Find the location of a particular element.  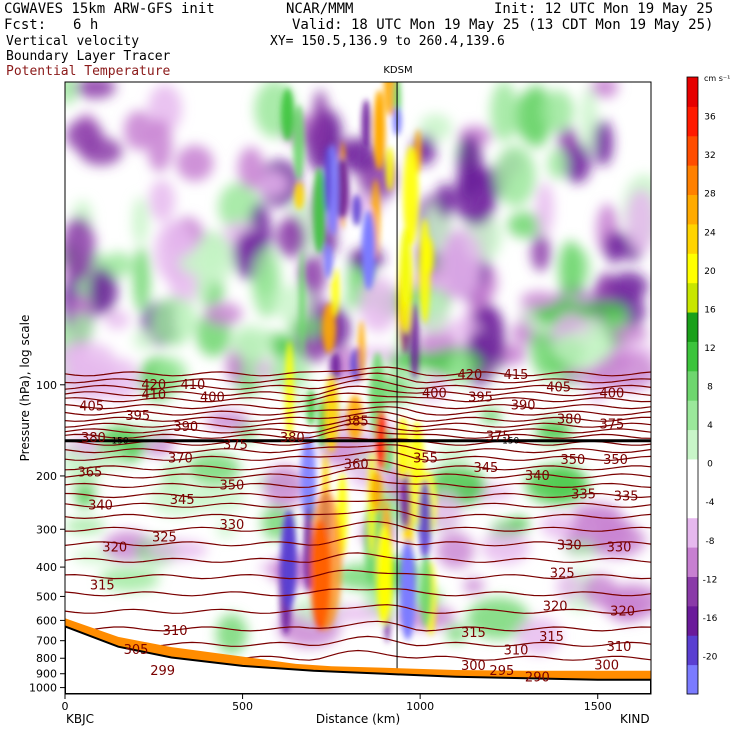

y-tick-label: 600 is located at coordinates (46, 620).